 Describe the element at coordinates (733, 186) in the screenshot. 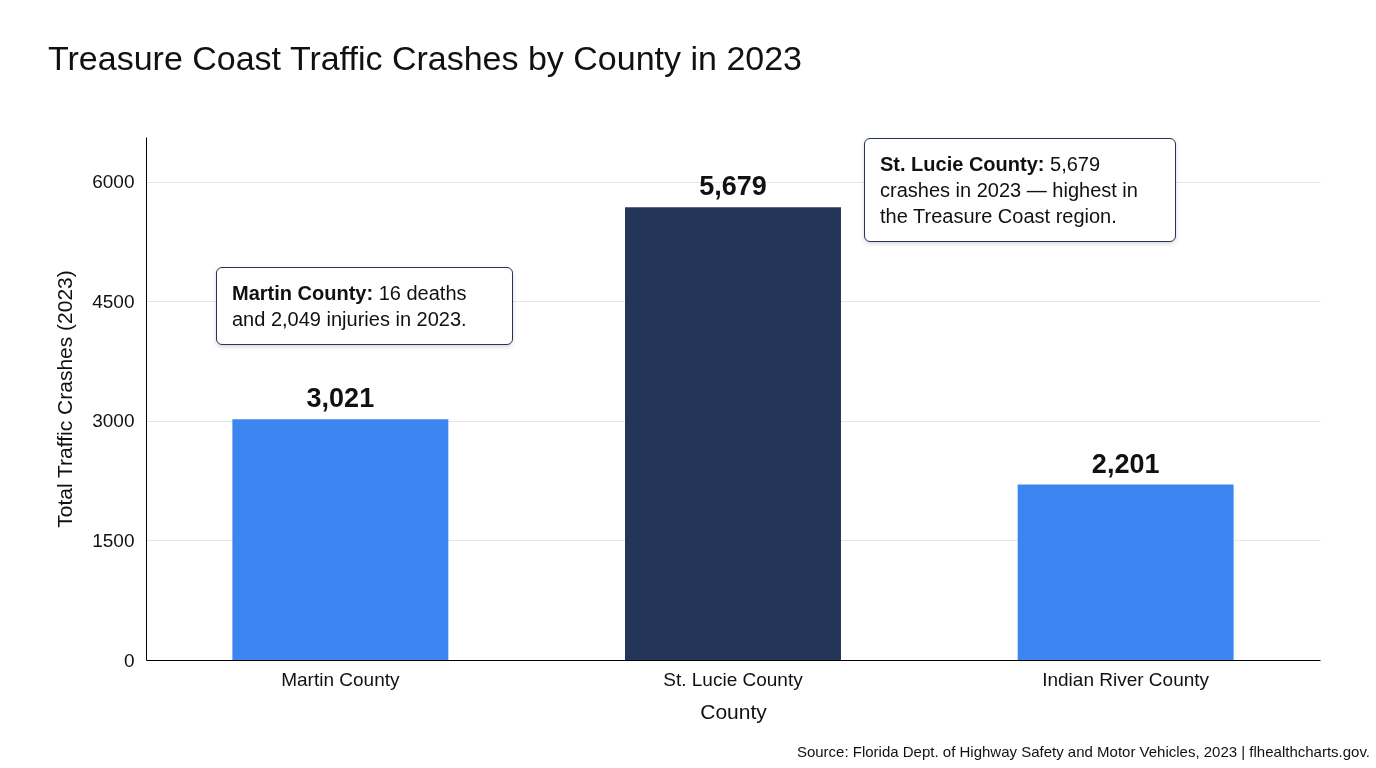

I see `data-label: 5,679` at that location.